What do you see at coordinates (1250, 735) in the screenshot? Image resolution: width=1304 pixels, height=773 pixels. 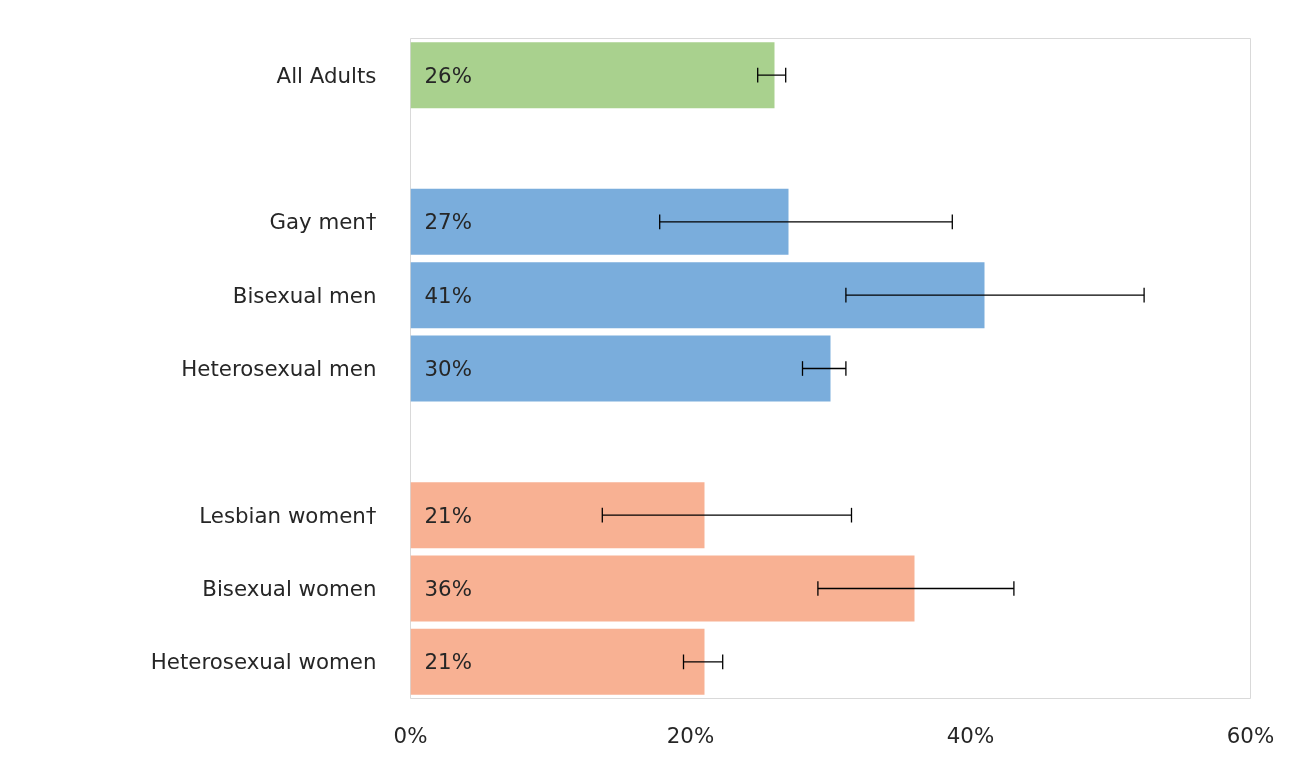 I see `x-tick-label: 60%` at bounding box center [1250, 735].